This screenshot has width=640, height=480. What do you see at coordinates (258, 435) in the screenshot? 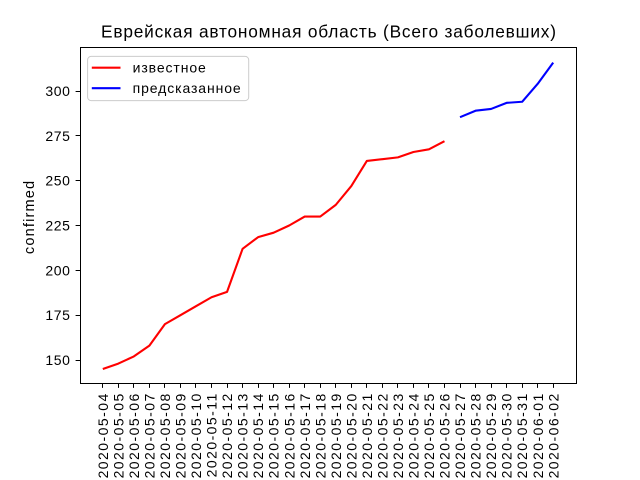
I see `svg-text: 2020-05-14` at bounding box center [258, 435].